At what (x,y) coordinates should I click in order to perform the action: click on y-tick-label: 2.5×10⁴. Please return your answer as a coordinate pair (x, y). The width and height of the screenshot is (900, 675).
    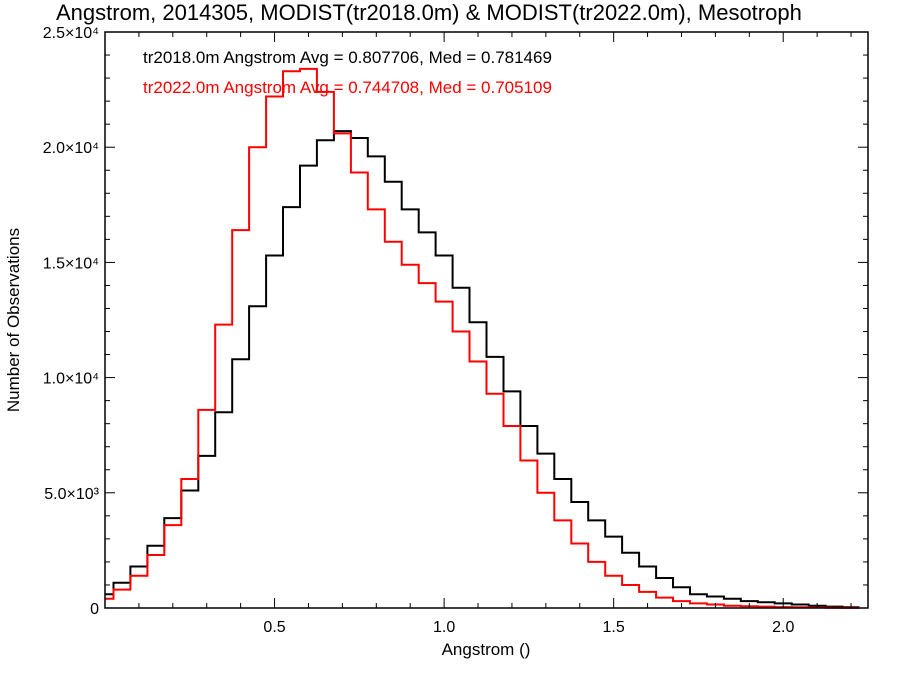
    Looking at the image, I should click on (71, 33).